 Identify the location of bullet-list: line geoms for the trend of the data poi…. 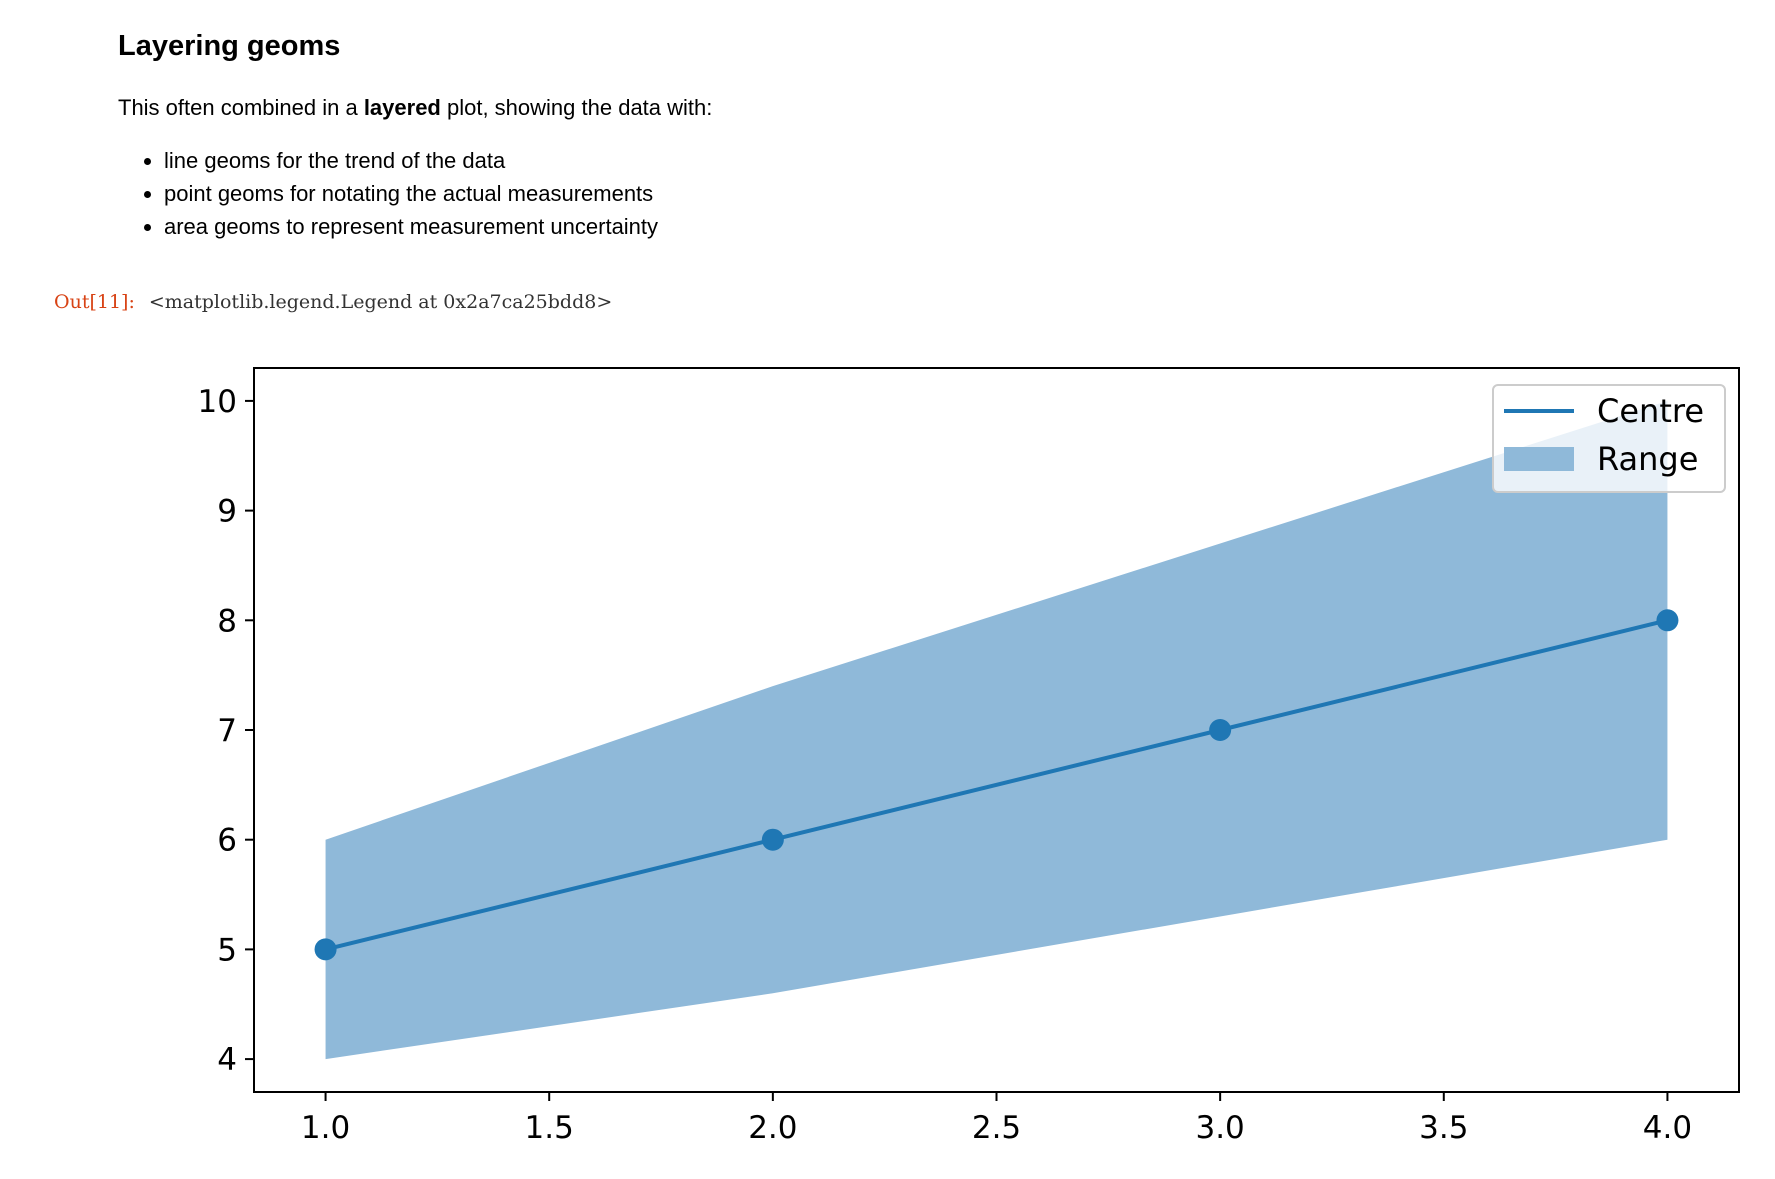
(415, 193).